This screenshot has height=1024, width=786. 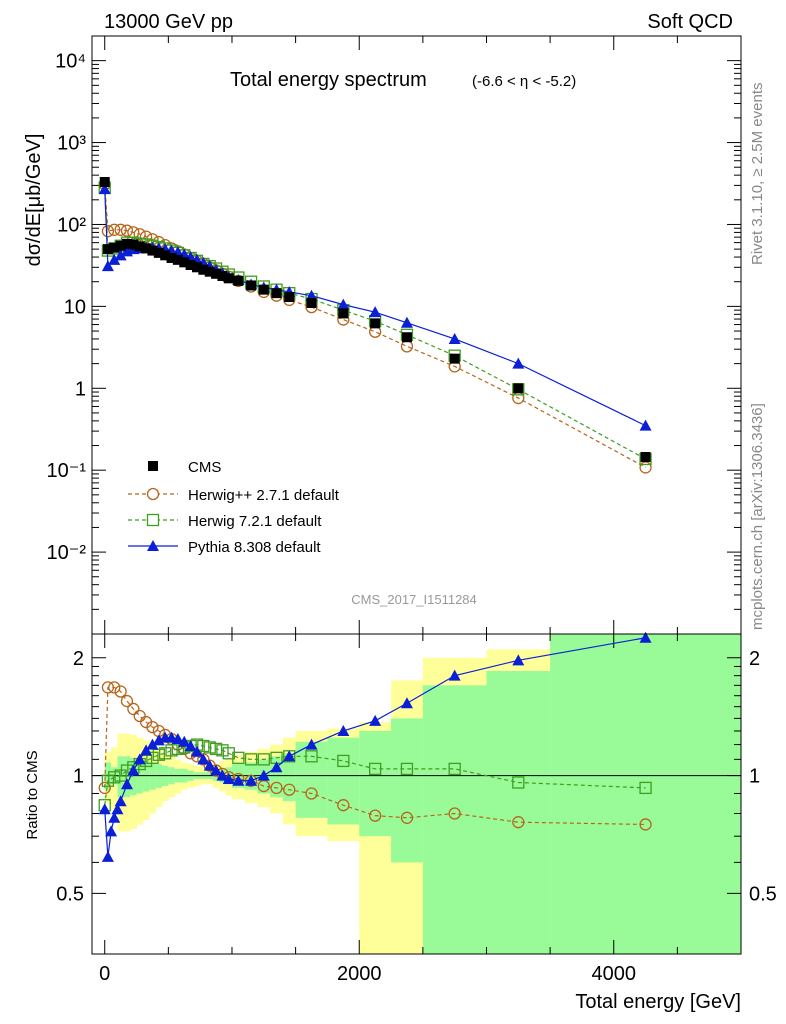 I want to click on y-tick-label: 10, so click(x=75, y=307).